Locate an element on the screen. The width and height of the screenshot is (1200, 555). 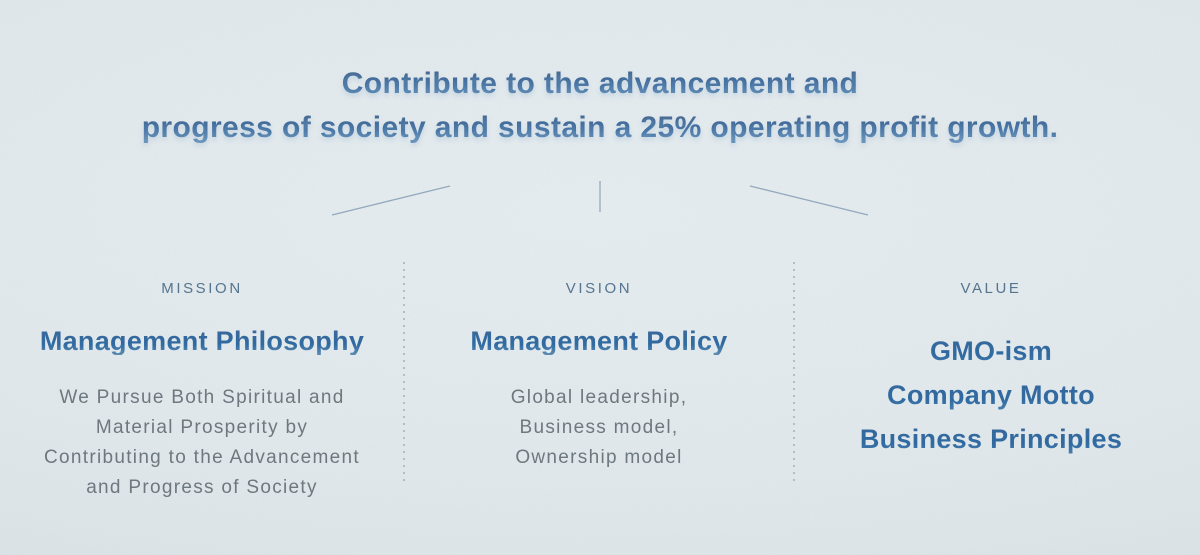
vision-body-line: Business model, is located at coordinates (599, 427).